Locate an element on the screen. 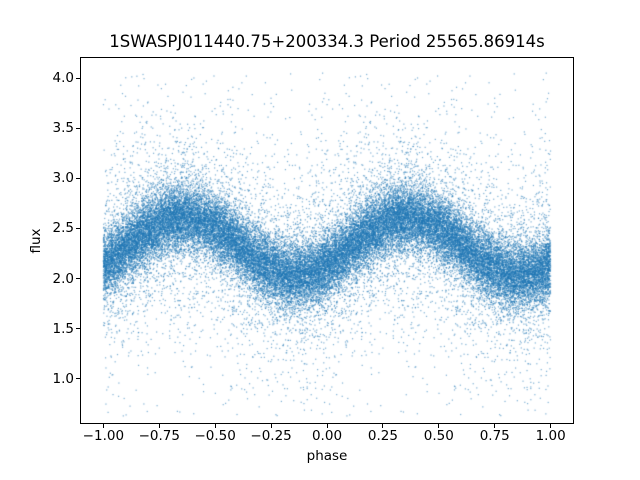  y-tick-label: 1.5 is located at coordinates (63, 328).